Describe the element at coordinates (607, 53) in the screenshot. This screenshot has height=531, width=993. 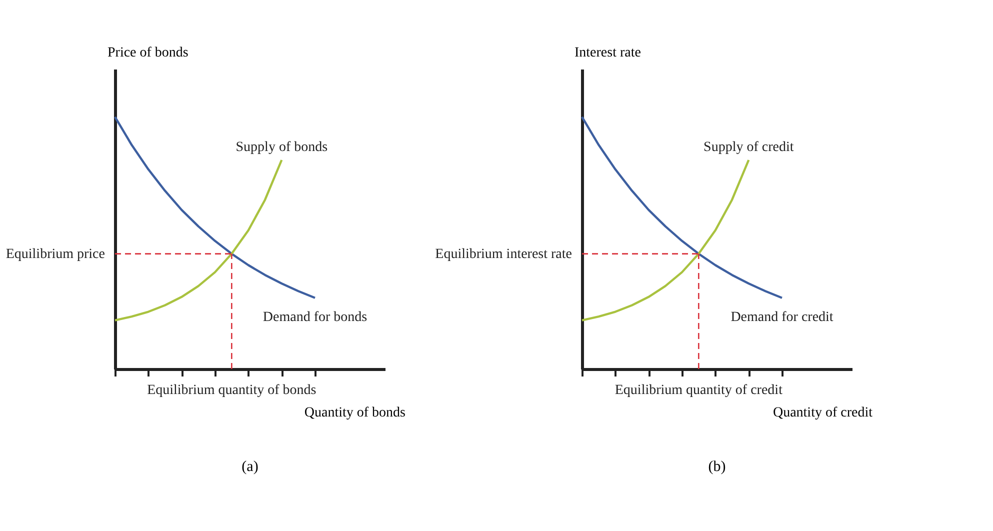
I see `y-axis-title: Interest rate` at that location.